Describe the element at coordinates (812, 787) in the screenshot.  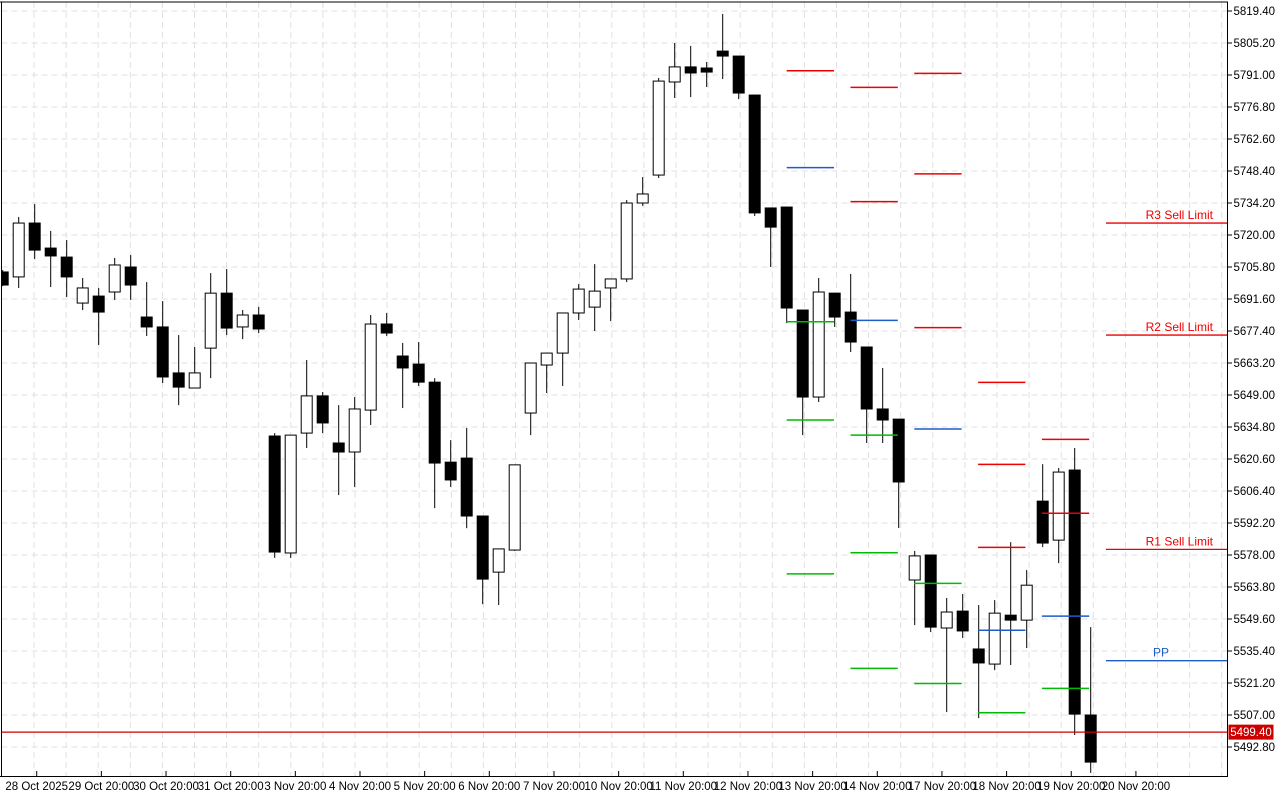
I see `time-axis-label: 13 Nov 20:00` at that location.